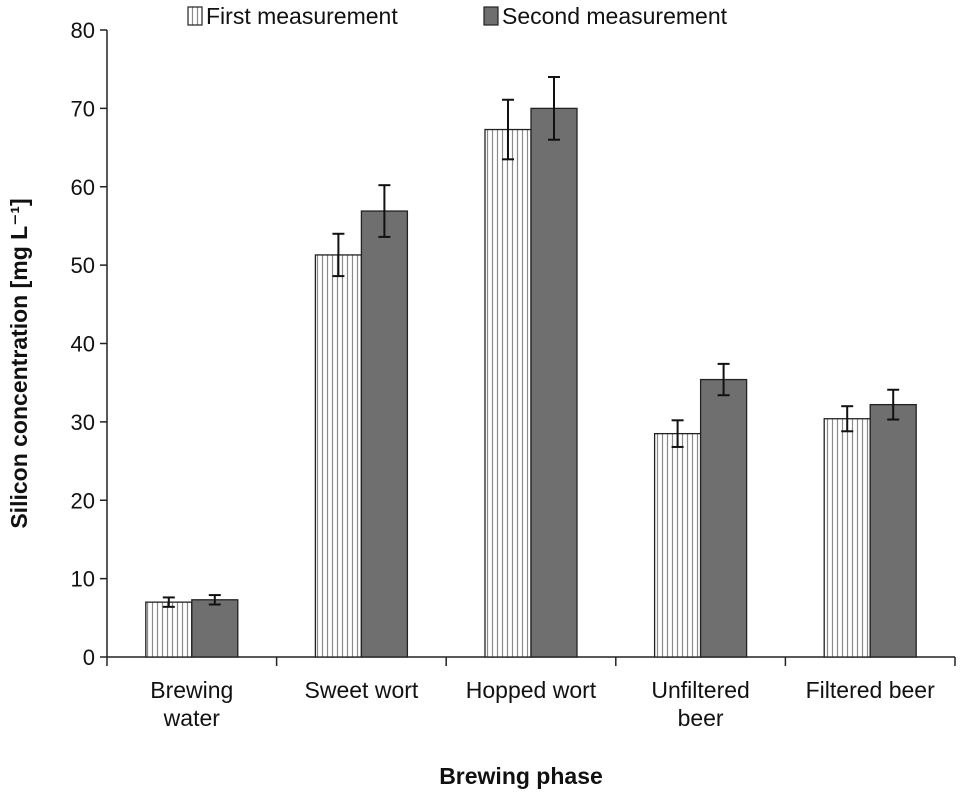 This screenshot has height=802, width=962. Describe the element at coordinates (531, 690) in the screenshot. I see `x-tick-label: Hopped wort` at that location.